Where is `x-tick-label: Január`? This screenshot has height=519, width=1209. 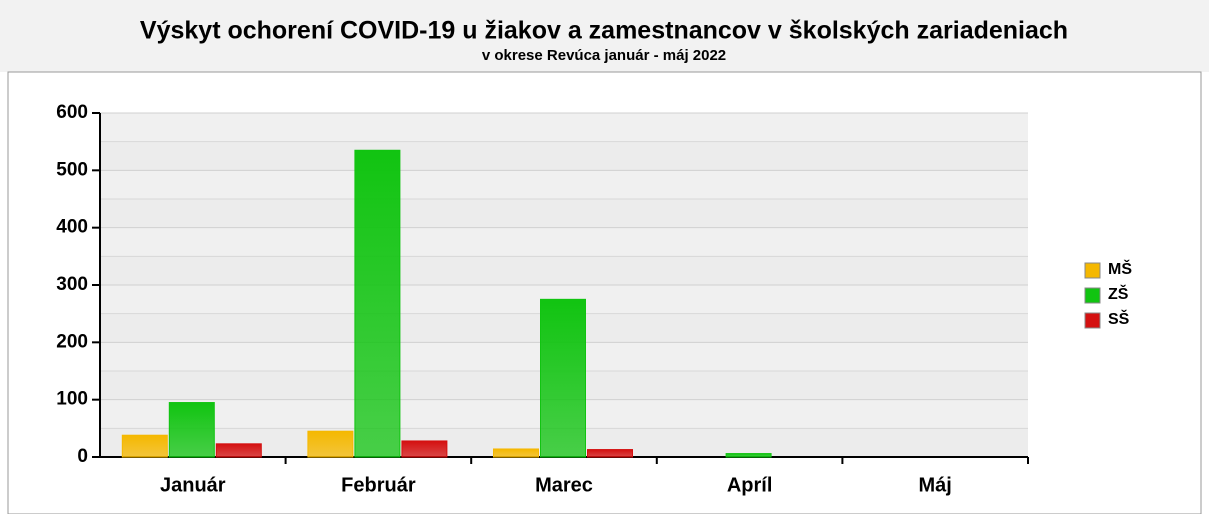 x-tick-label: Január is located at coordinates (193, 485).